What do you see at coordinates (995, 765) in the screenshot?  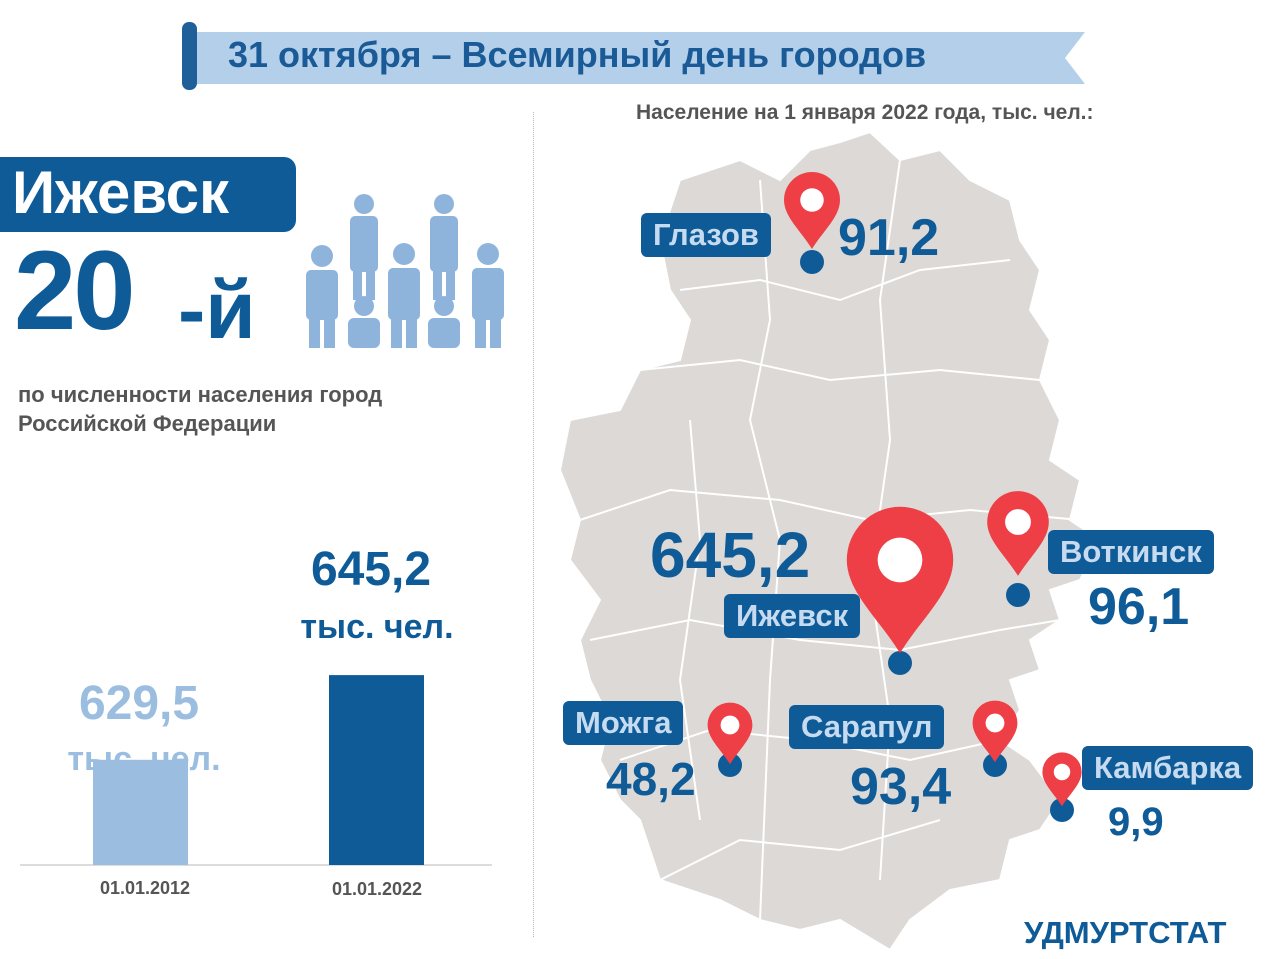 I see `city-dot-sarapul` at bounding box center [995, 765].